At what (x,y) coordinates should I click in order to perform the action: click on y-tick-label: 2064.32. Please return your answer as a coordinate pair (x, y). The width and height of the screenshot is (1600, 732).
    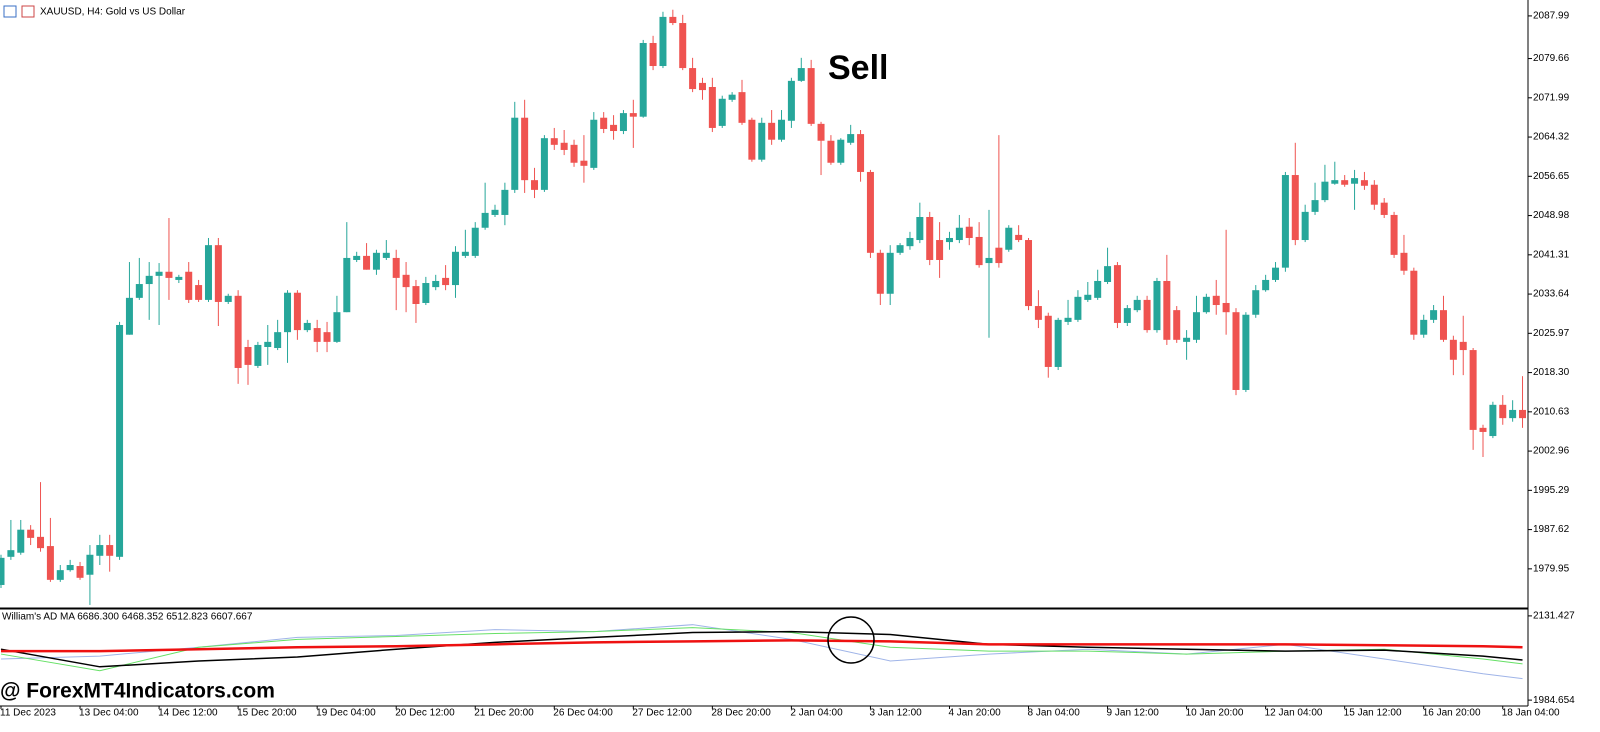
    Looking at the image, I should click on (1551, 137).